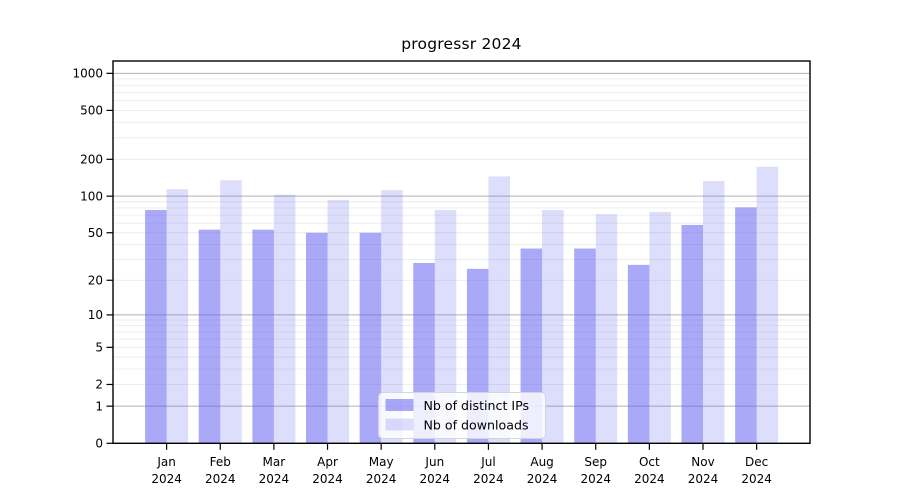 Image resolution: width=900 pixels, height=500 pixels. What do you see at coordinates (399, 424) in the screenshot?
I see `legend-swatch-downloads` at bounding box center [399, 424].